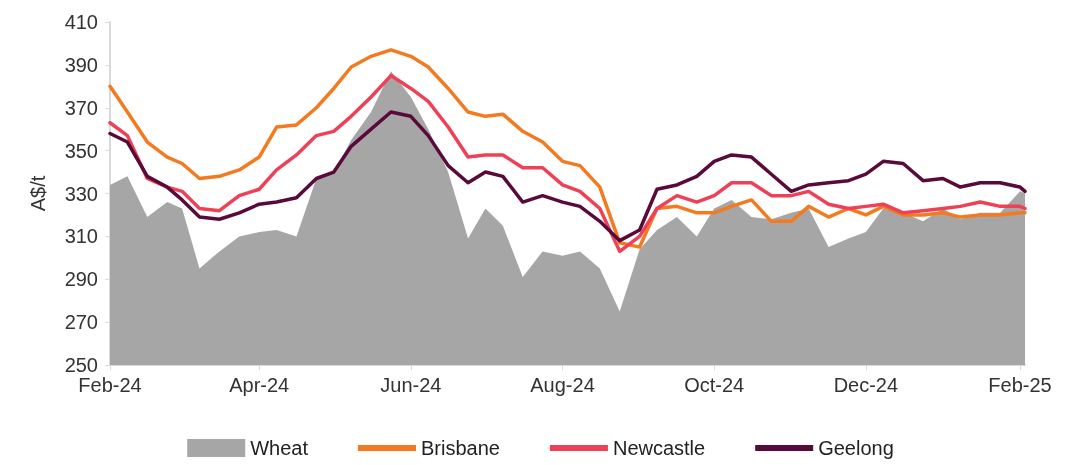  I want to click on x-tick-label: Apr-24, so click(259, 385).